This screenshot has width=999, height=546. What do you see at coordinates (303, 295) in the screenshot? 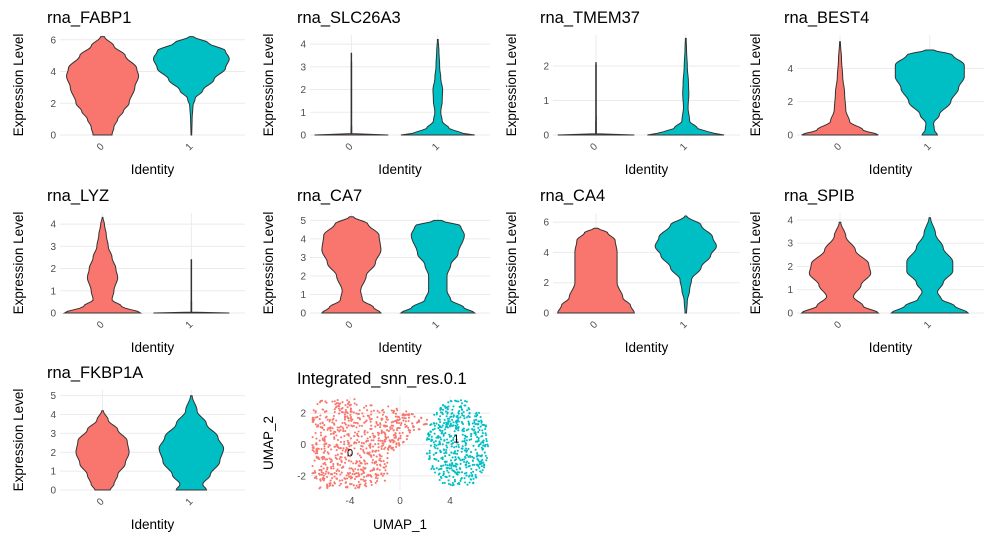
I see `y-tick-label: 1` at bounding box center [303, 295].